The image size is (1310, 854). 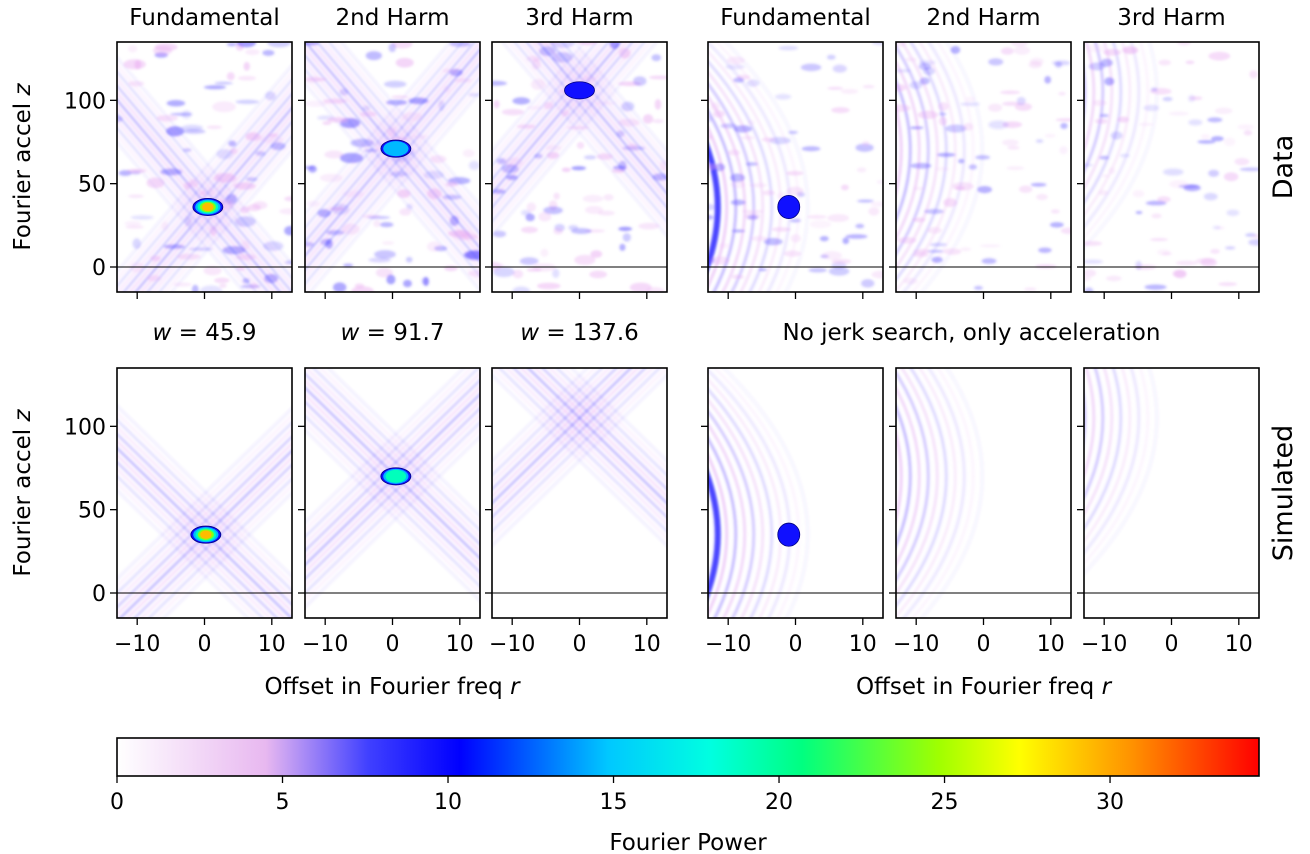 What do you see at coordinates (589, 333) in the screenshot?
I see `w-value: = 137.6` at bounding box center [589, 333].